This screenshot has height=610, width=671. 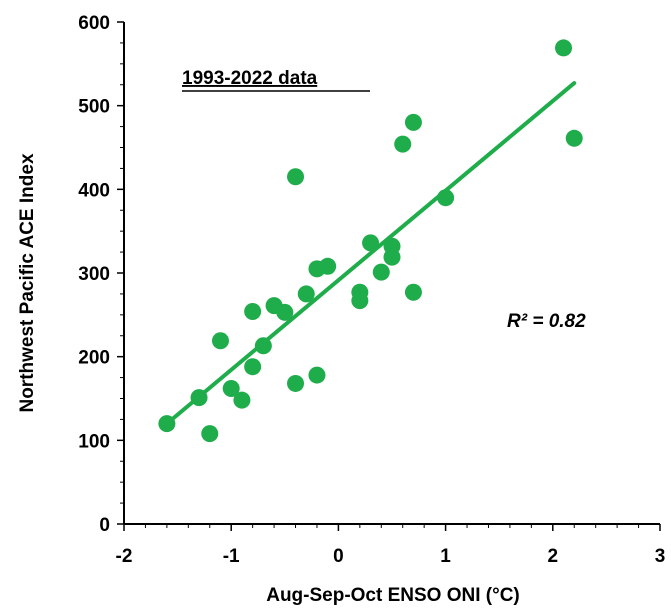 What do you see at coordinates (231, 556) in the screenshot?
I see `x-tick-label: -1` at bounding box center [231, 556].